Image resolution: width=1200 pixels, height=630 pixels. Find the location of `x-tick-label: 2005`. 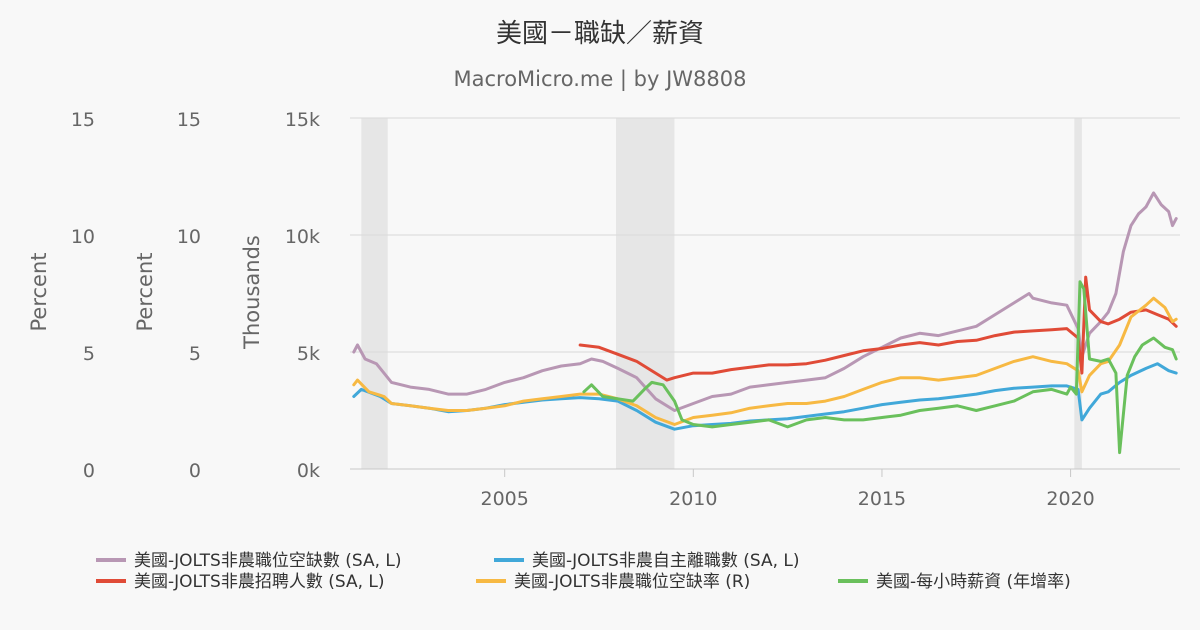

x-tick-label: 2005 is located at coordinates (505, 499).